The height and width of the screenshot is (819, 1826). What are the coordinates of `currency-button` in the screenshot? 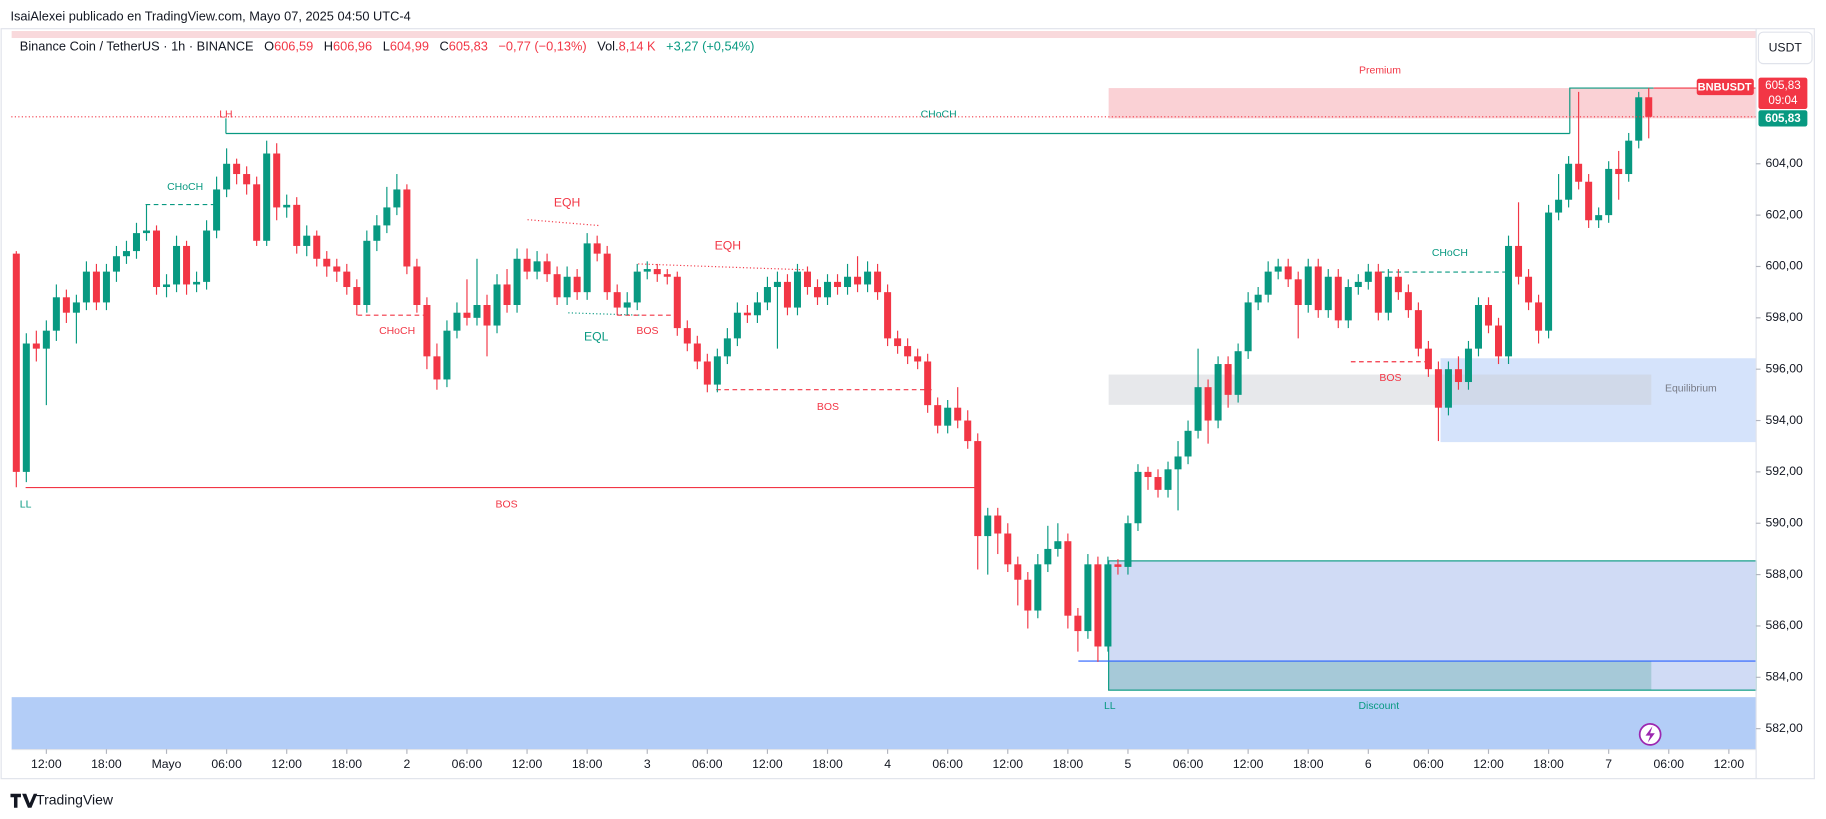 It's located at (1785, 48).